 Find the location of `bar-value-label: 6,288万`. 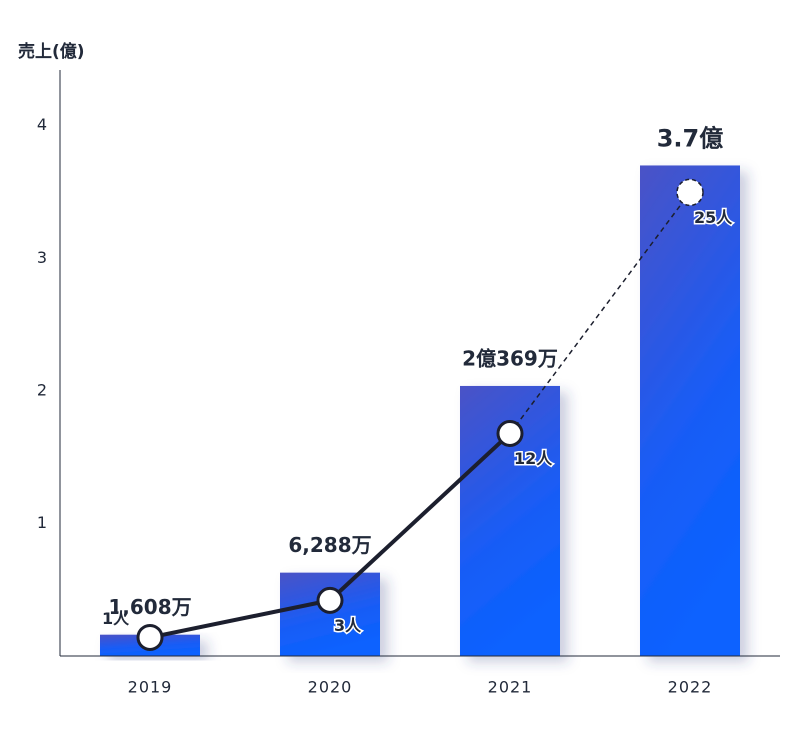

bar-value-label: 6,288万 is located at coordinates (329, 545).